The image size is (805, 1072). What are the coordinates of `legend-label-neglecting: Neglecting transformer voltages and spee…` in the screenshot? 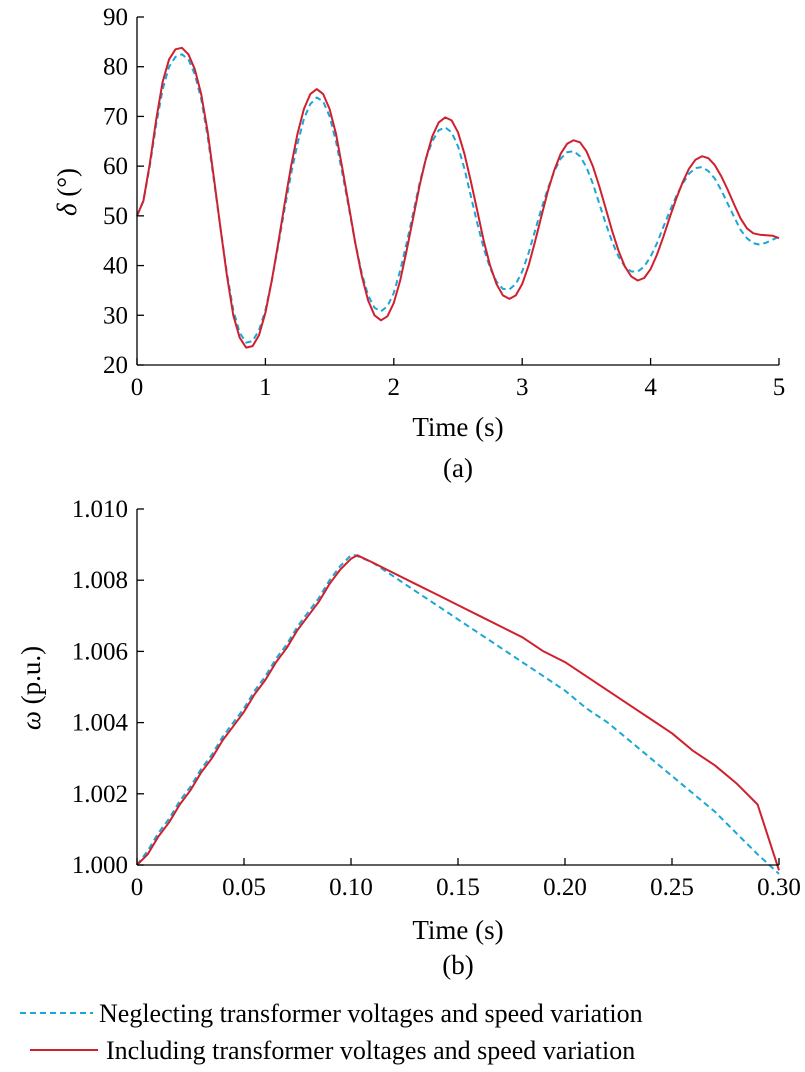 It's located at (371, 1013).